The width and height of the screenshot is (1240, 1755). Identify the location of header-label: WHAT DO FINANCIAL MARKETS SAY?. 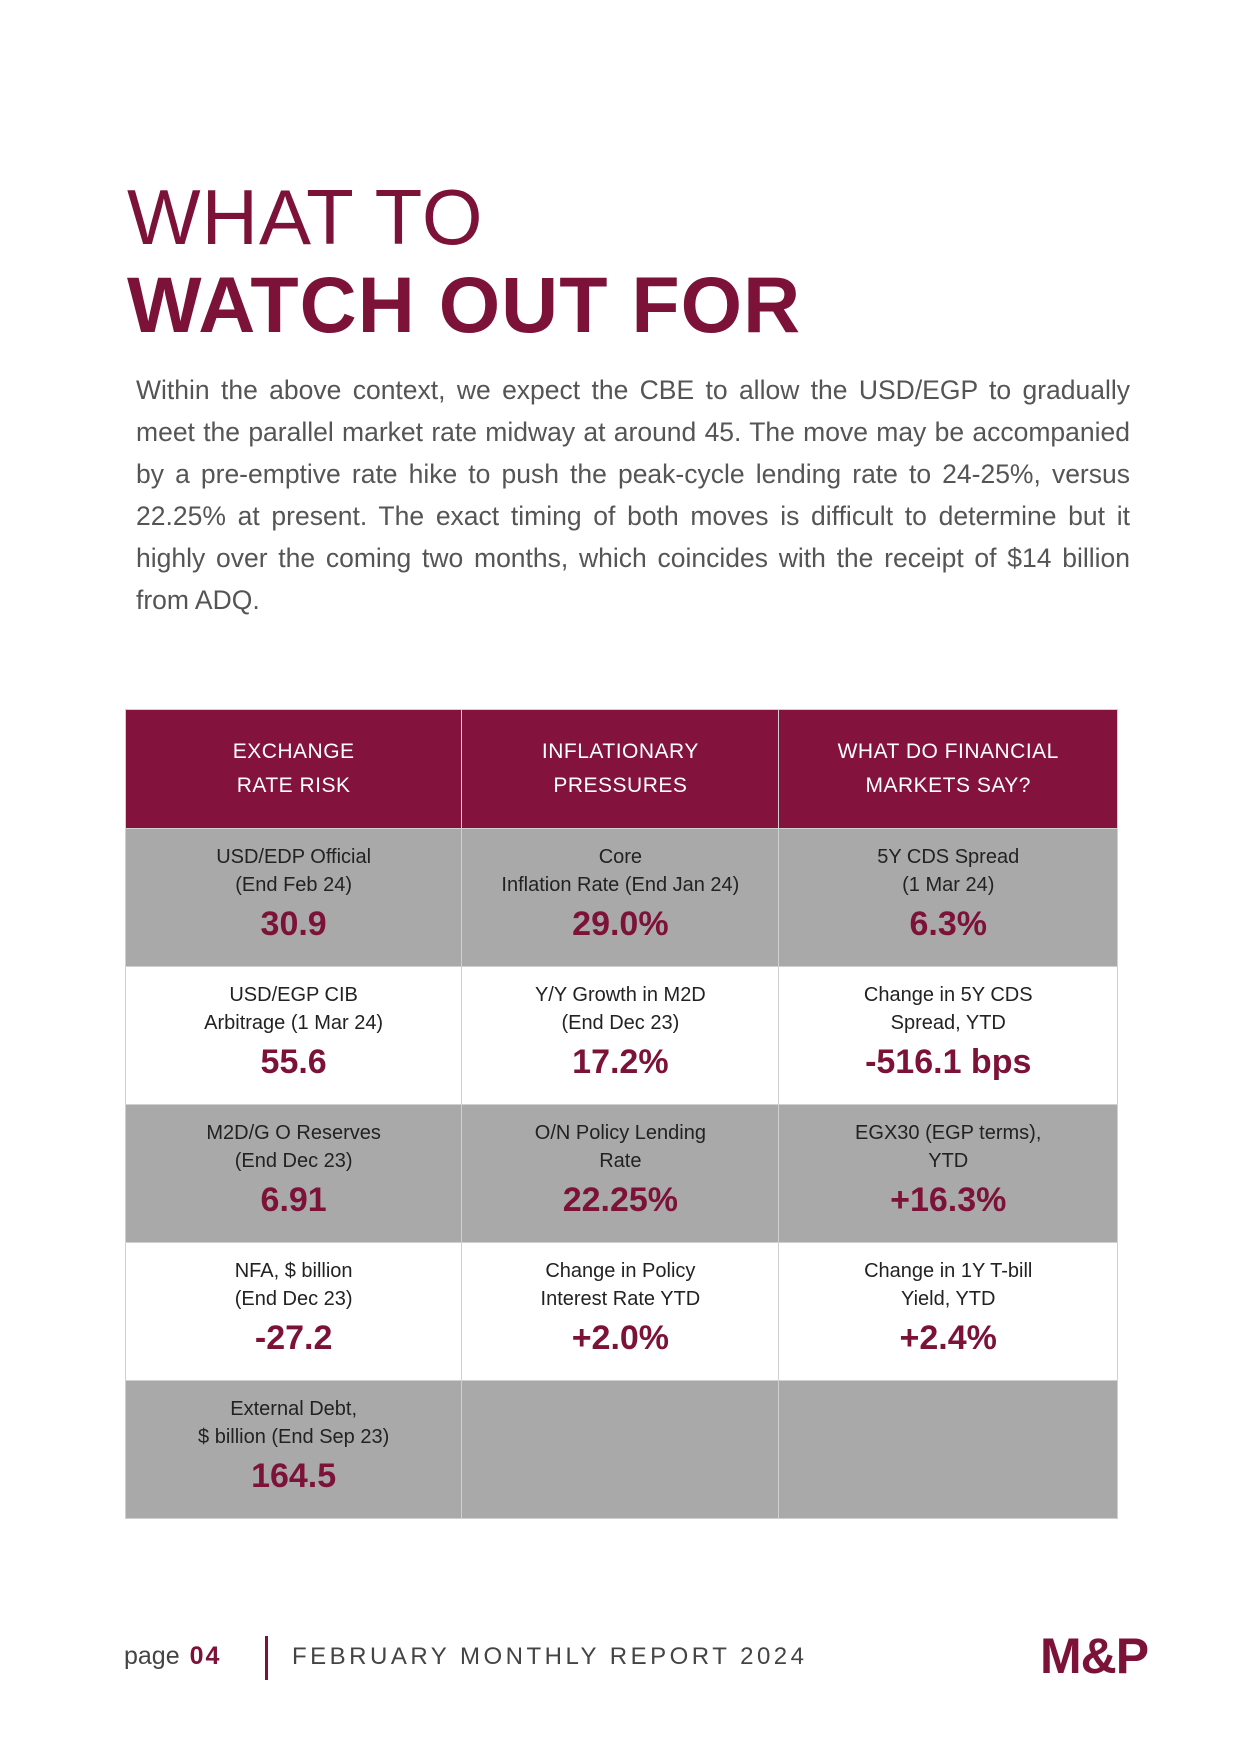
(948, 768).